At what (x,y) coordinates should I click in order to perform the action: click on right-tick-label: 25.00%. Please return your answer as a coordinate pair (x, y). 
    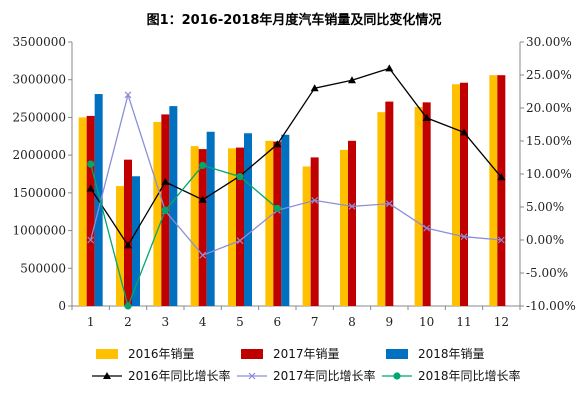
    Looking at the image, I should click on (549, 75).